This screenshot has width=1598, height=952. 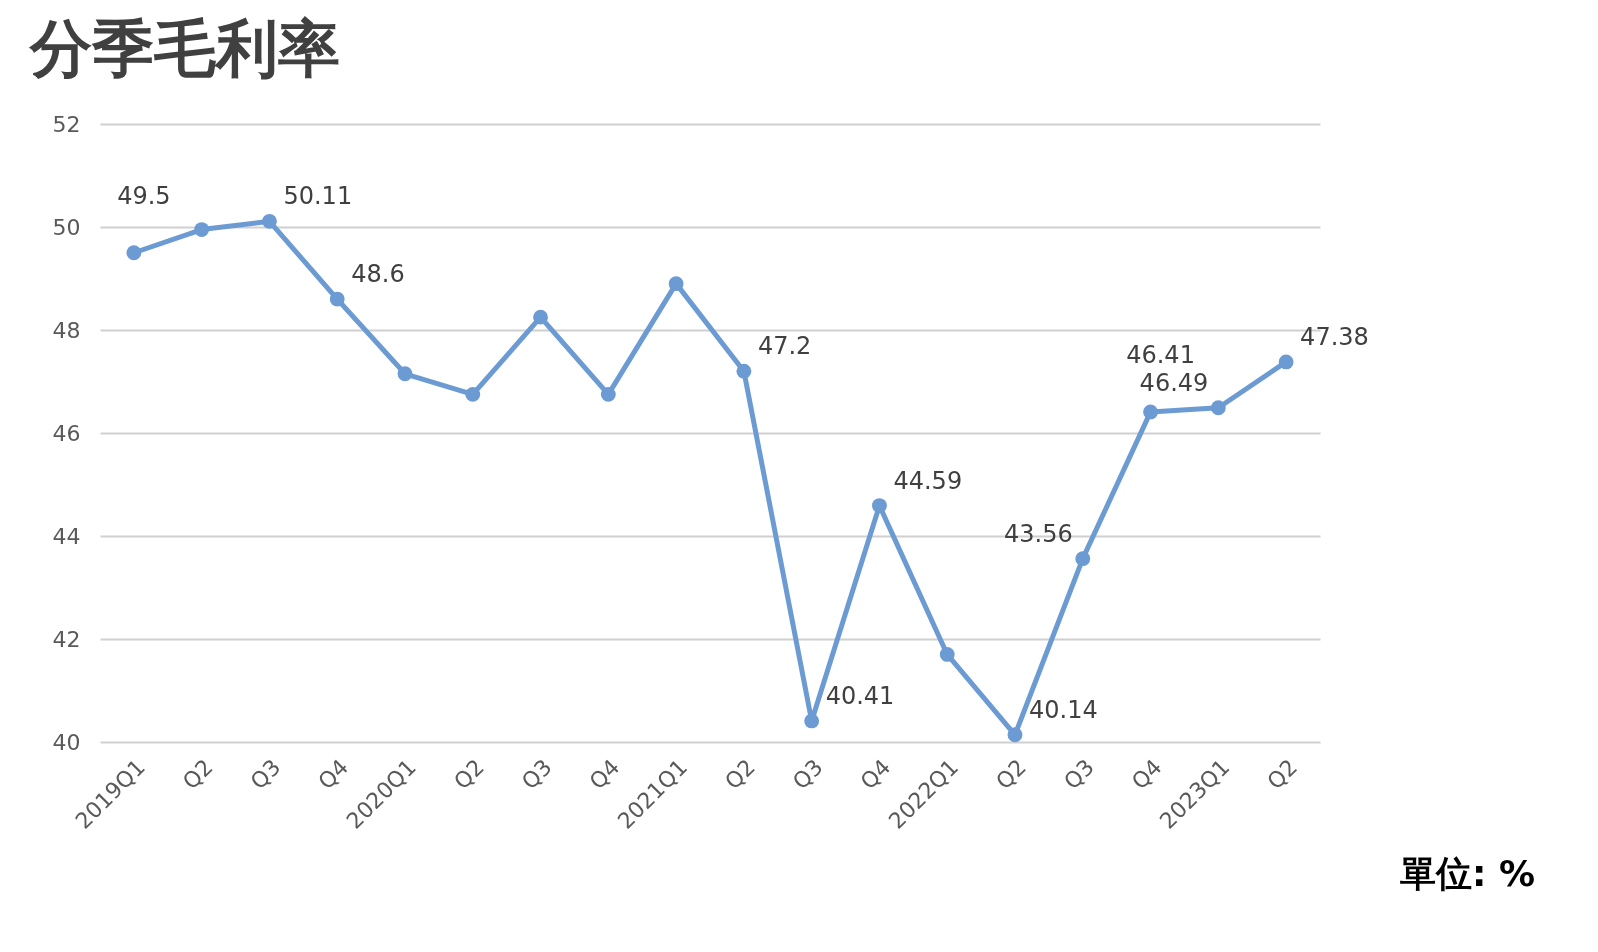 I want to click on y-tick-label: 50, so click(x=66, y=227).